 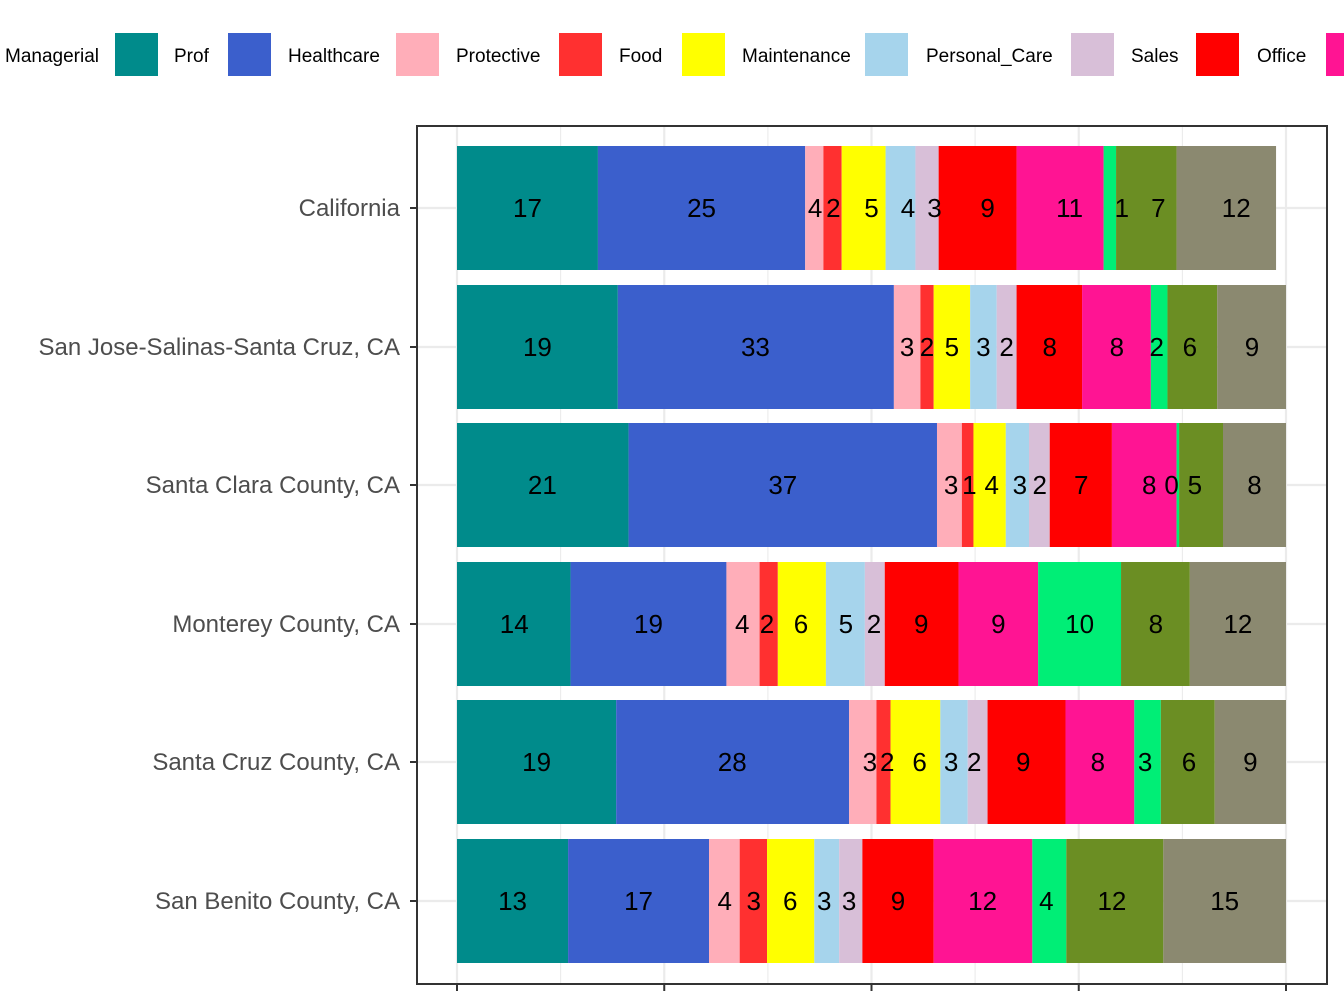 I want to click on legend-swatch-maintenance, so click(x=886, y=54).